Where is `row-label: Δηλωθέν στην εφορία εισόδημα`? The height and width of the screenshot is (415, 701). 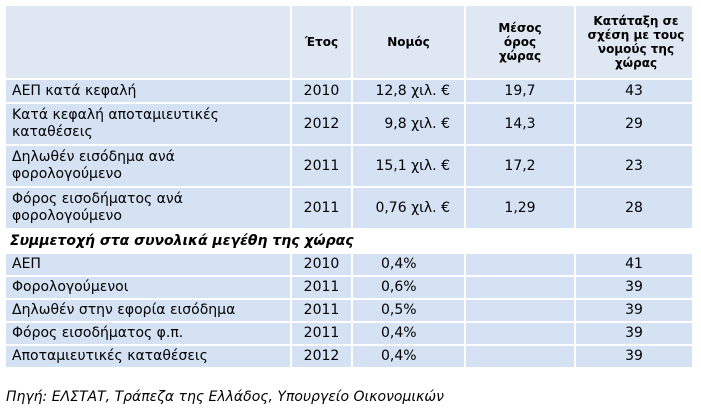 row-label: Δηλωθέν στην εφορία εισόδημα is located at coordinates (148, 310).